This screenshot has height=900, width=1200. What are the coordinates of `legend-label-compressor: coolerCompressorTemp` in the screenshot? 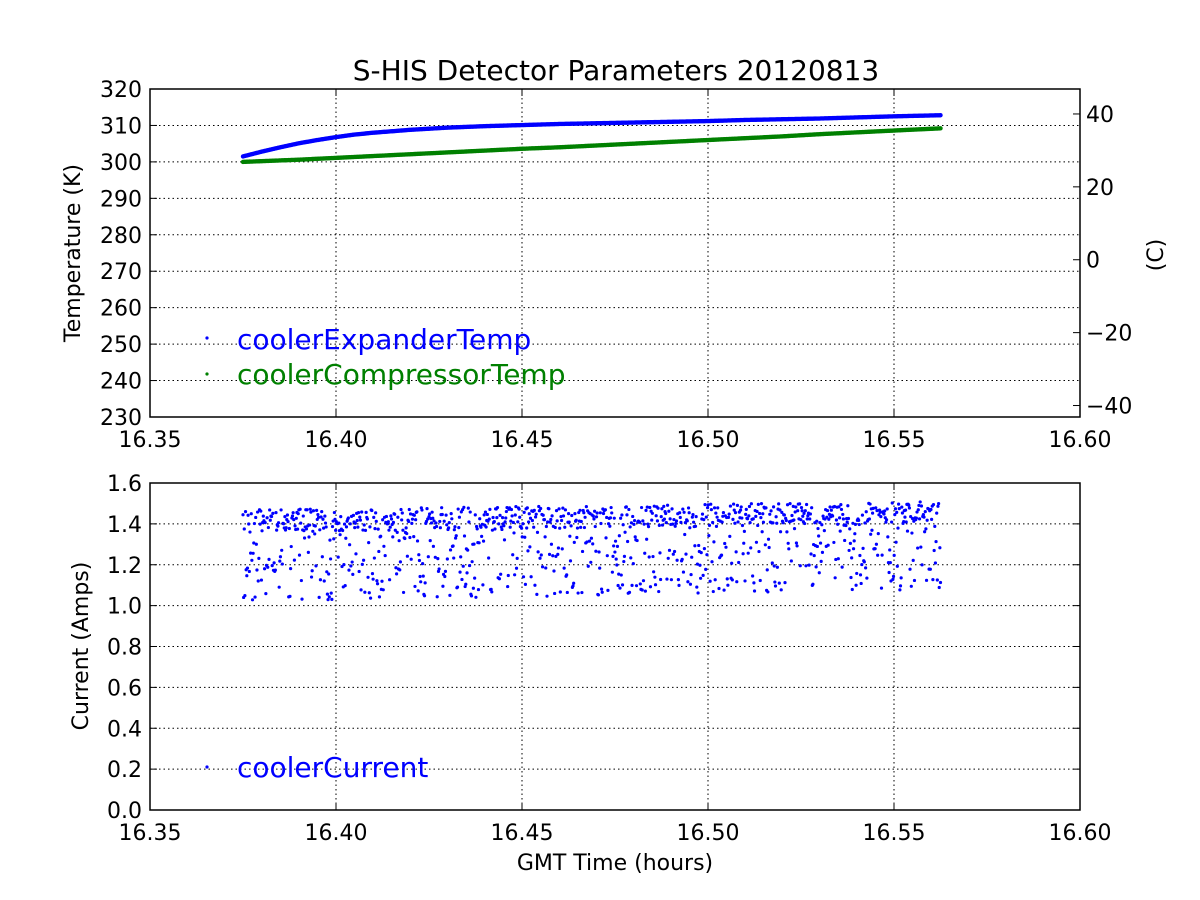 It's located at (401, 374).